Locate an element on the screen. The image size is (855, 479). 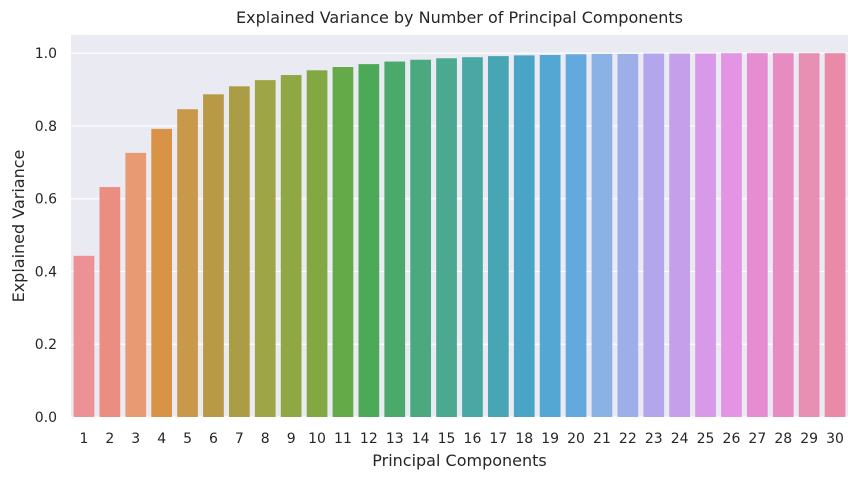
x-tick-label: 15 is located at coordinates (447, 439).